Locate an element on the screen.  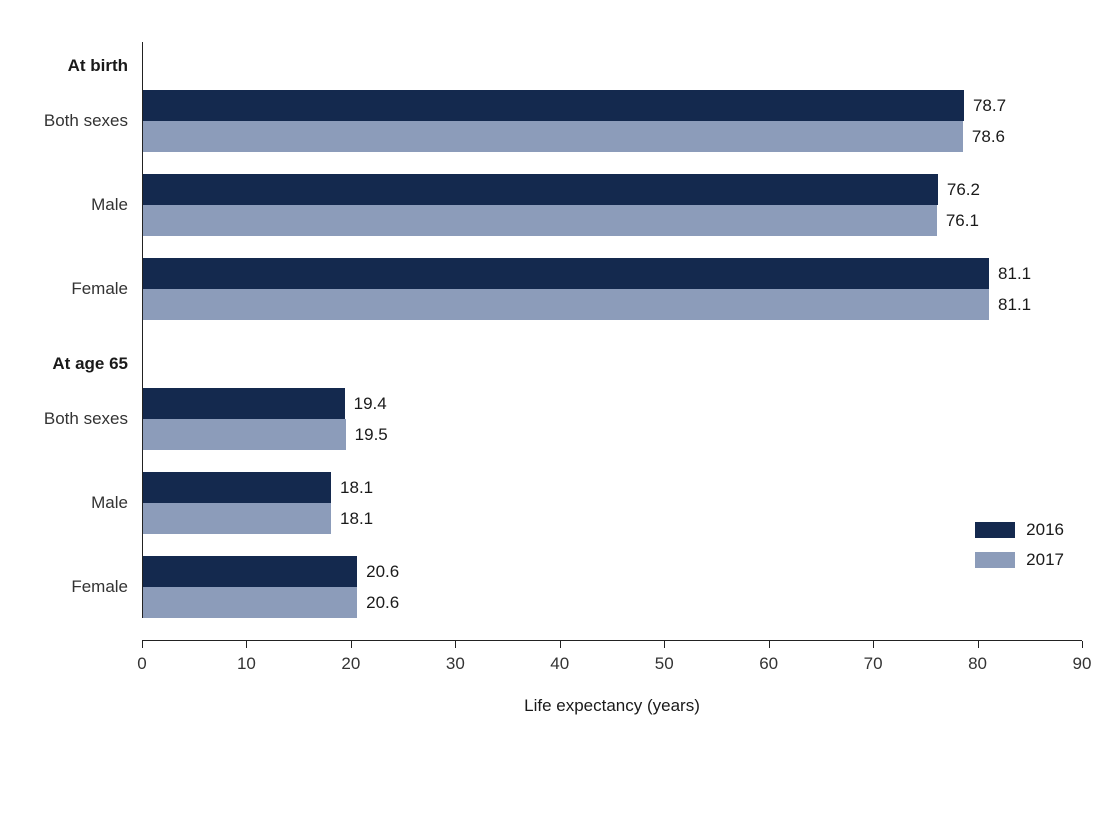
bar-stack: 78.7 78.6 is located at coordinates (612, 121).